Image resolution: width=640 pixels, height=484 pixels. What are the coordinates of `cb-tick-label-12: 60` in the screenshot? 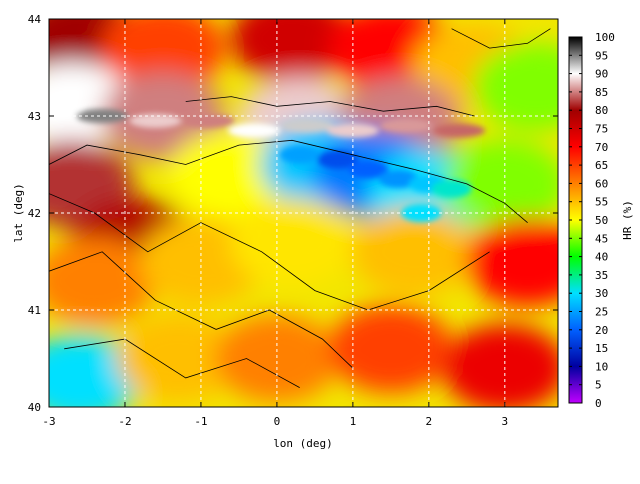 It's located at (601, 183).